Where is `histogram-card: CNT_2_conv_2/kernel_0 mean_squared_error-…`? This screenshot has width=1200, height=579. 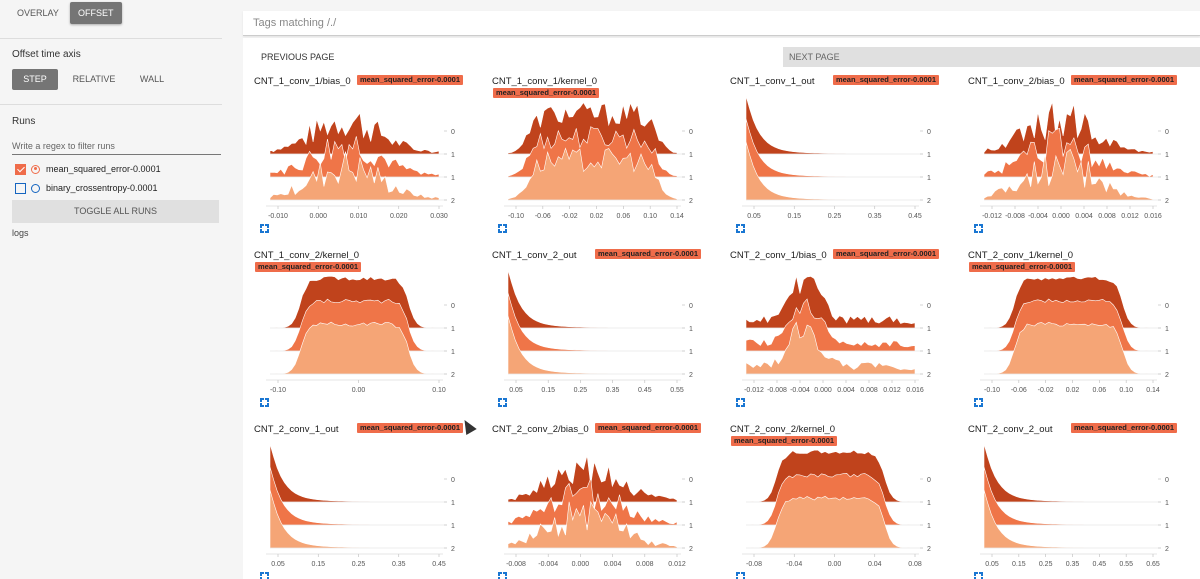
histogram-card: CNT_2_conv_2/kernel_0 mean_squared_error-… is located at coordinates (842, 501).